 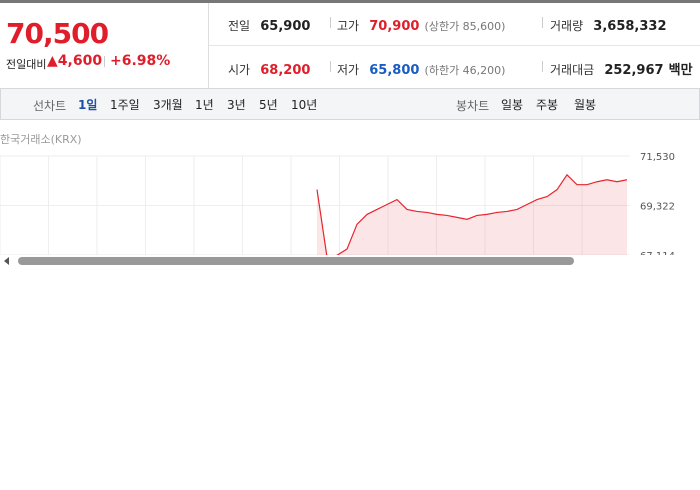 What do you see at coordinates (657, 253) in the screenshot?
I see `y-tick-label: 67,114` at bounding box center [657, 253].